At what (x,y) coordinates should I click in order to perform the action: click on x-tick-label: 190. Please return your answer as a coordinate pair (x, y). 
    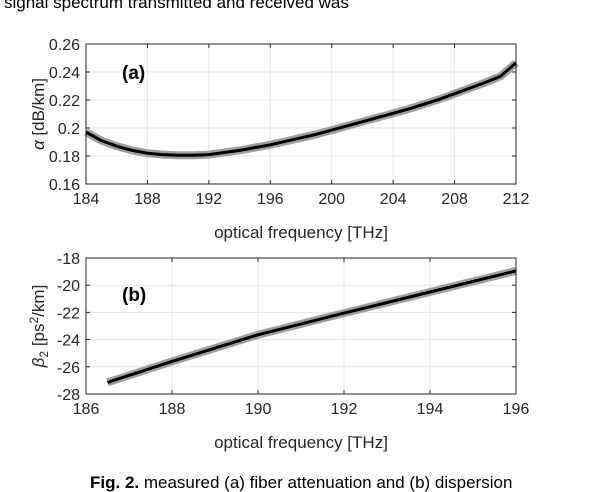
    Looking at the image, I should click on (258, 409).